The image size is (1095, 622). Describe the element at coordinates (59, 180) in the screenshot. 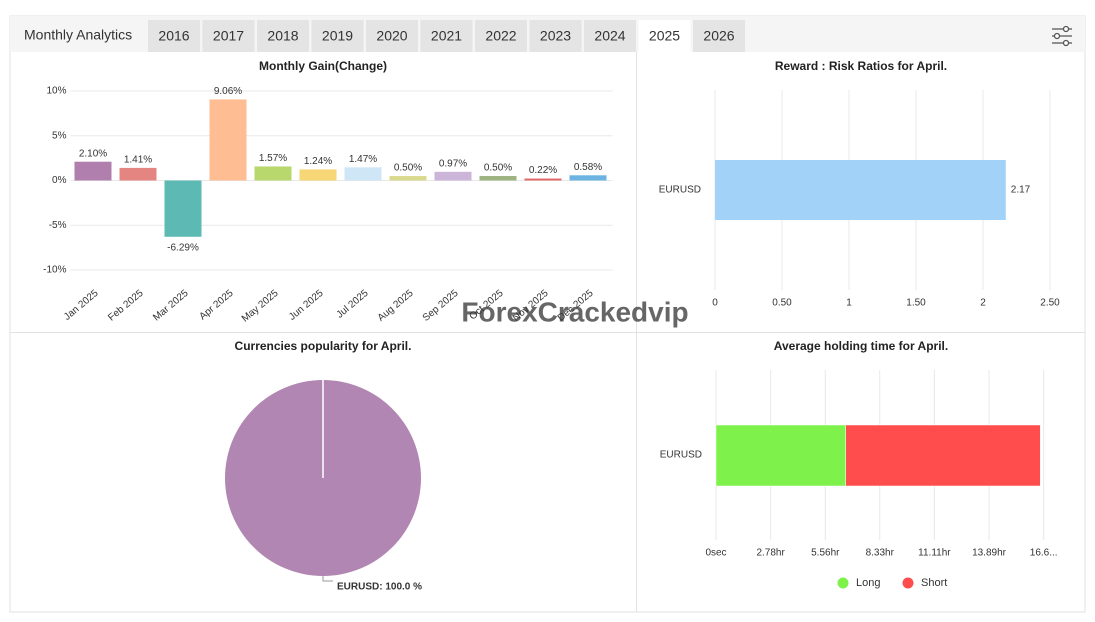

I see `y-tick-label: 0%` at that location.